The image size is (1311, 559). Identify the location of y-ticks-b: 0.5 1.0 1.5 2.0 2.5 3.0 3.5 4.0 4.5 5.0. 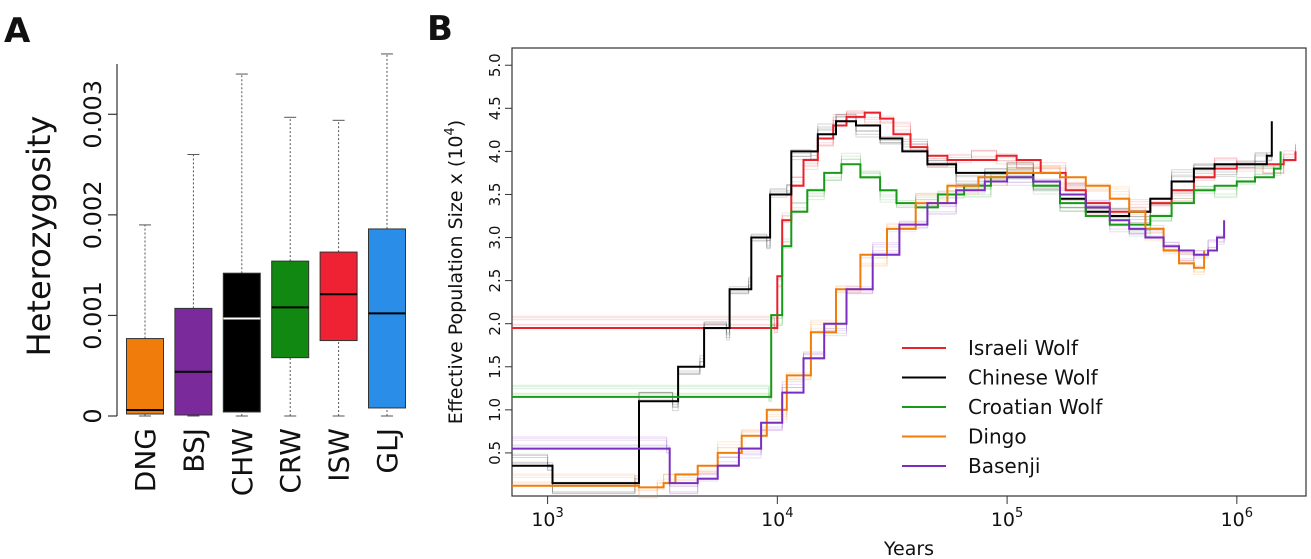
(499, 259).